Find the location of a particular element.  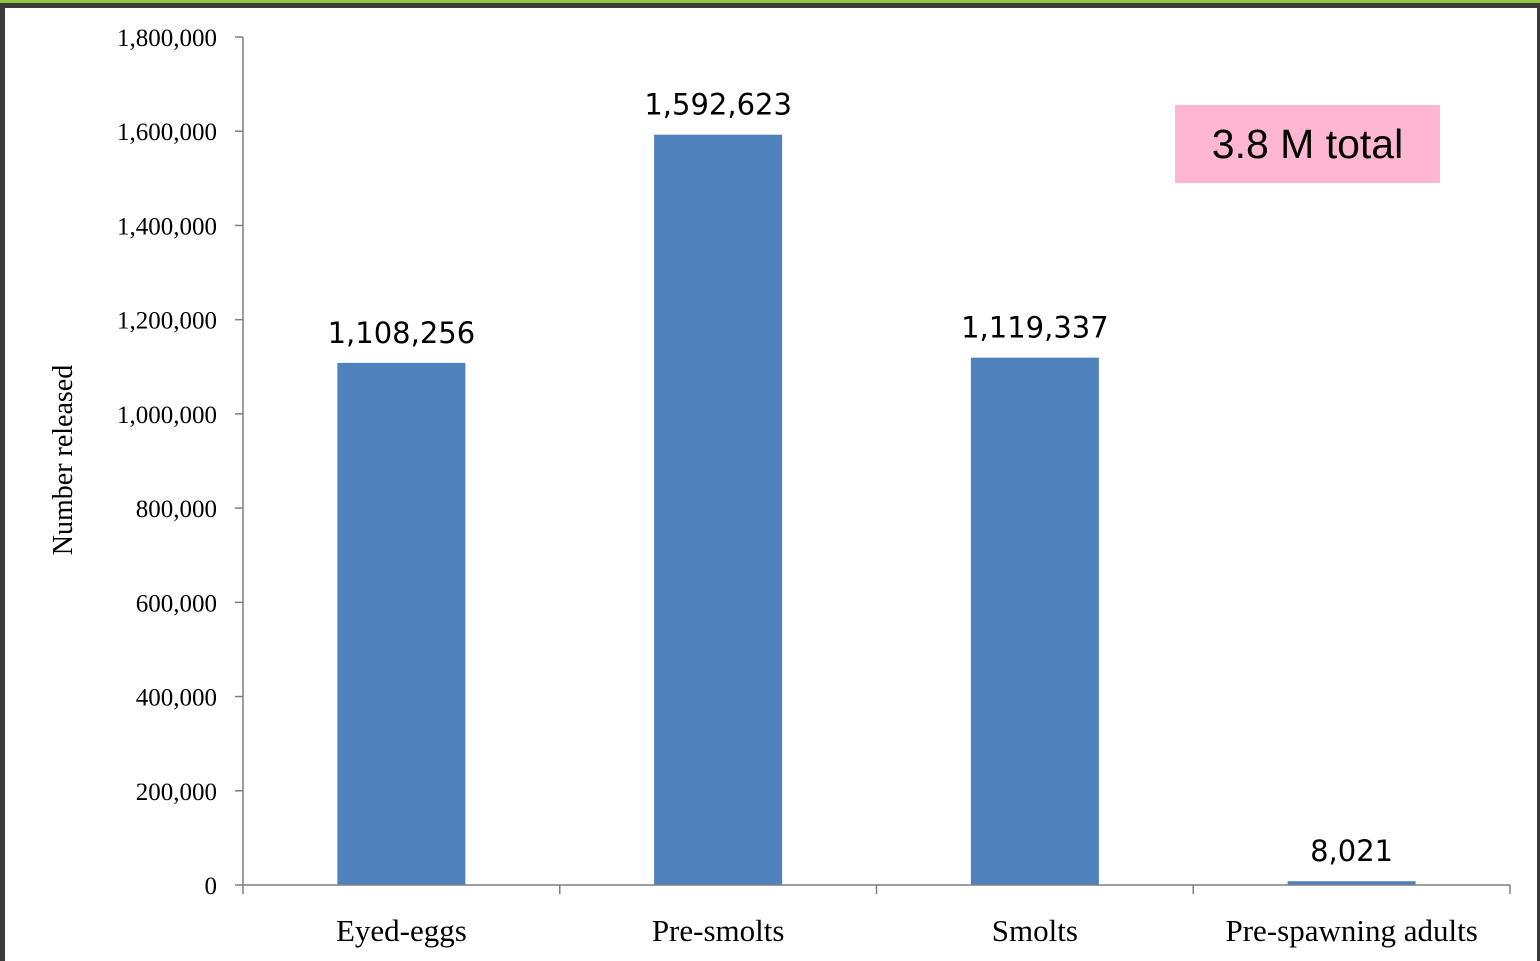

x-category-label: Pre-spawning adults is located at coordinates (1351, 930).